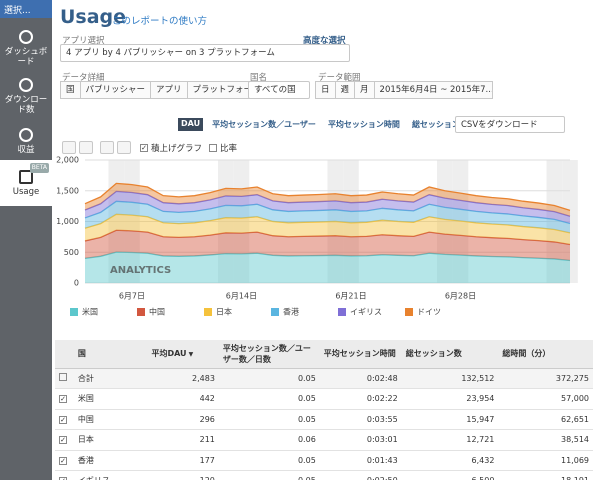 The image size is (593, 480). What do you see at coordinates (169, 90) in the screenshot?
I see `option-button: アプリ` at bounding box center [169, 90].